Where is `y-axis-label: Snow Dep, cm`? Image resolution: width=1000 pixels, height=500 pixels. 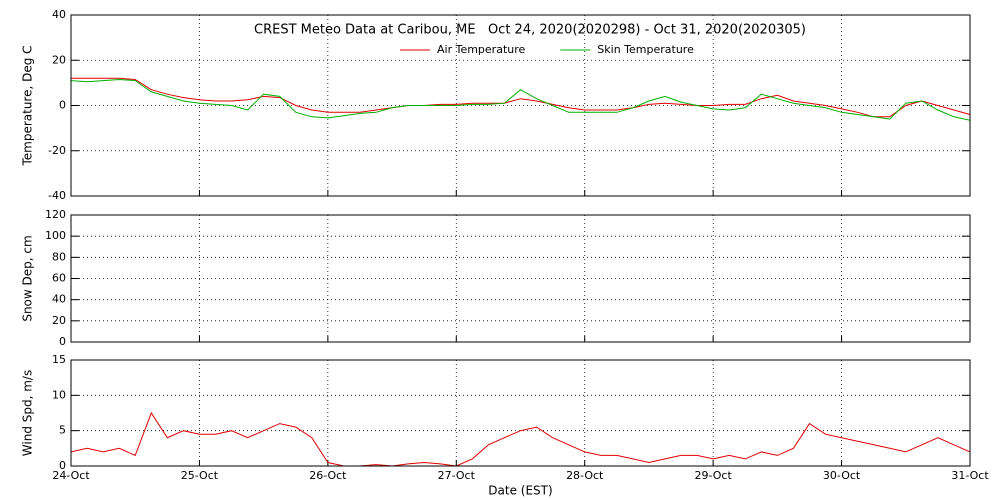
y-axis-label: Snow Dep, cm is located at coordinates (28, 278).